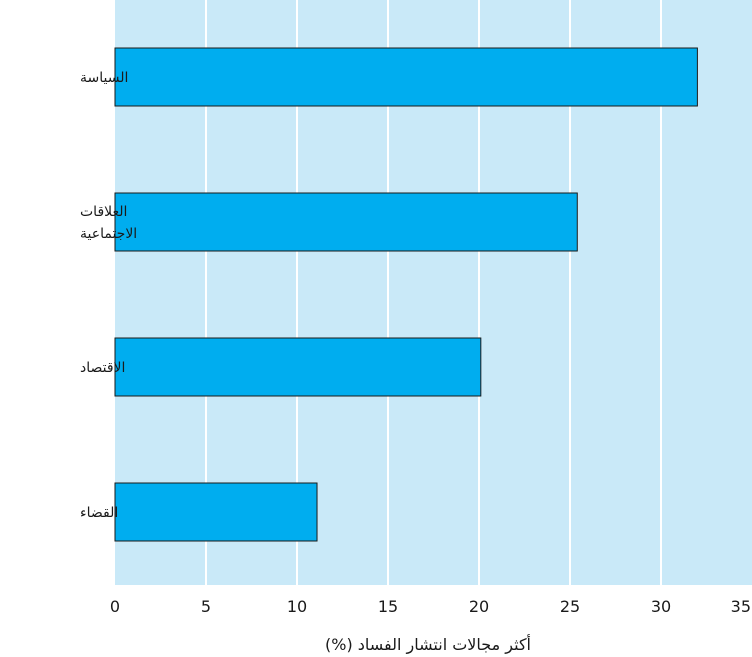 This screenshot has width=752, height=657. What do you see at coordinates (388, 606) in the screenshot?
I see `x-tick-label: 15` at bounding box center [388, 606].